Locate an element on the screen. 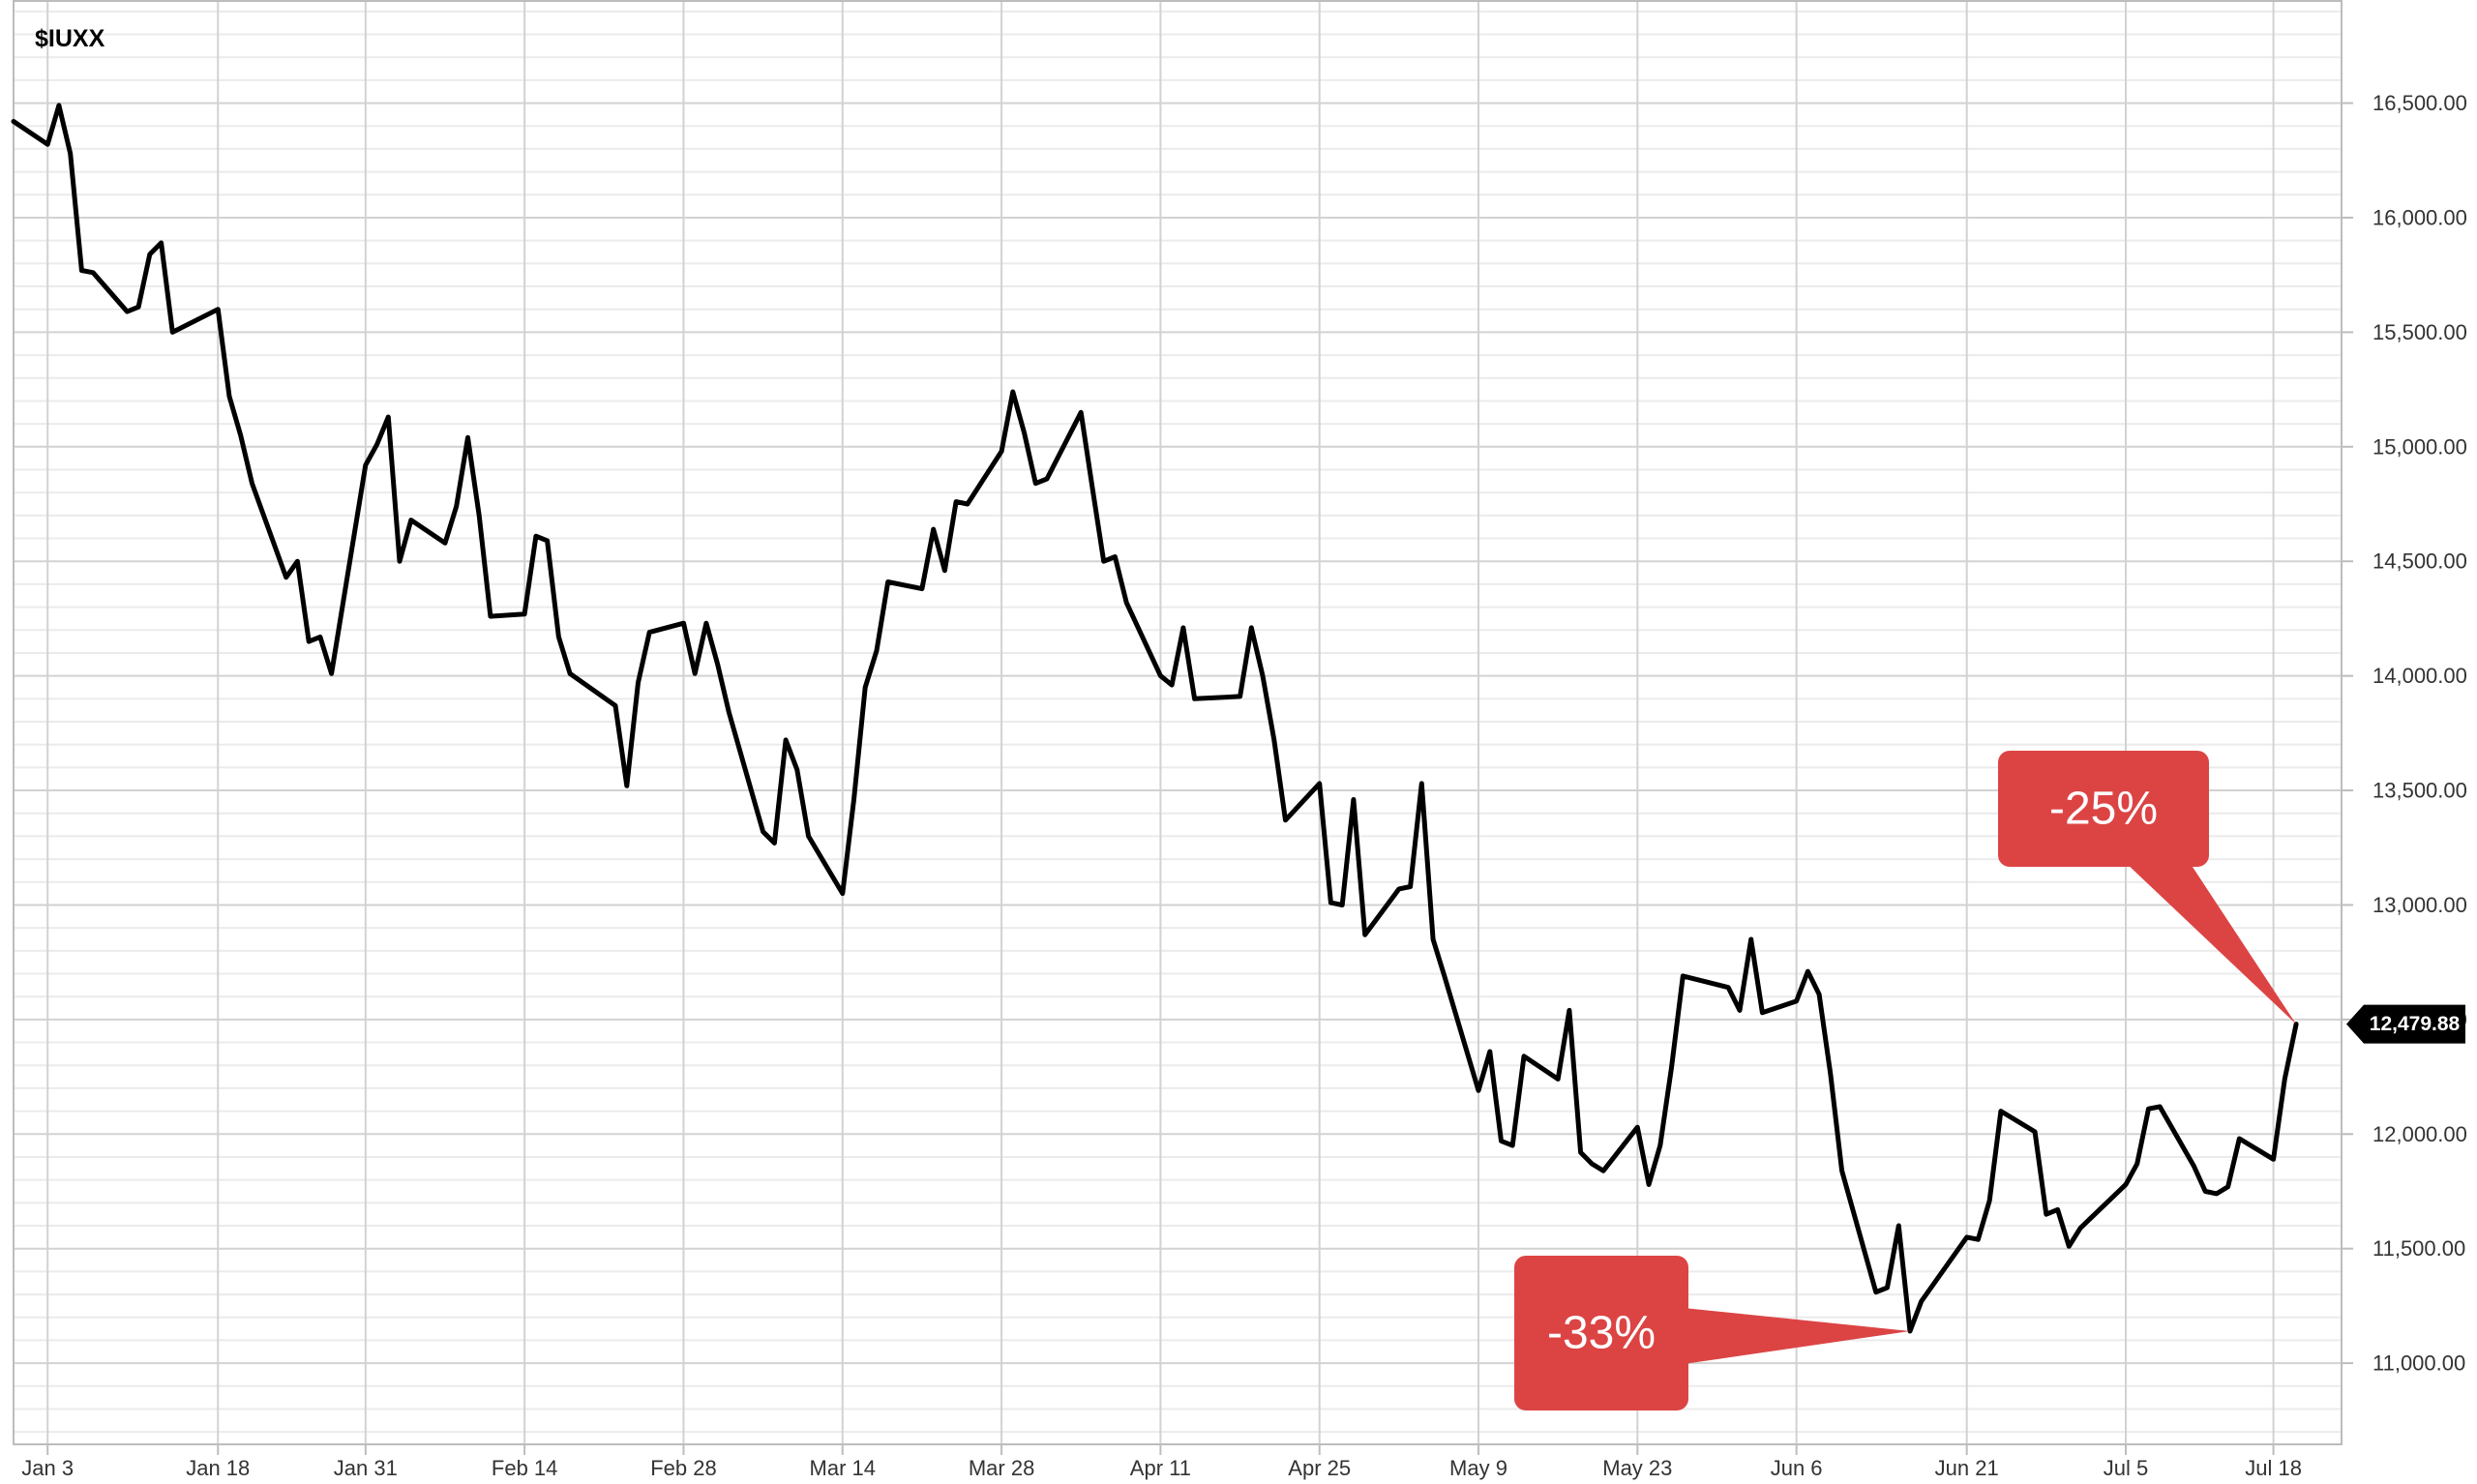 The width and height of the screenshot is (2477, 1484). callout-33-box is located at coordinates (1601, 1333).